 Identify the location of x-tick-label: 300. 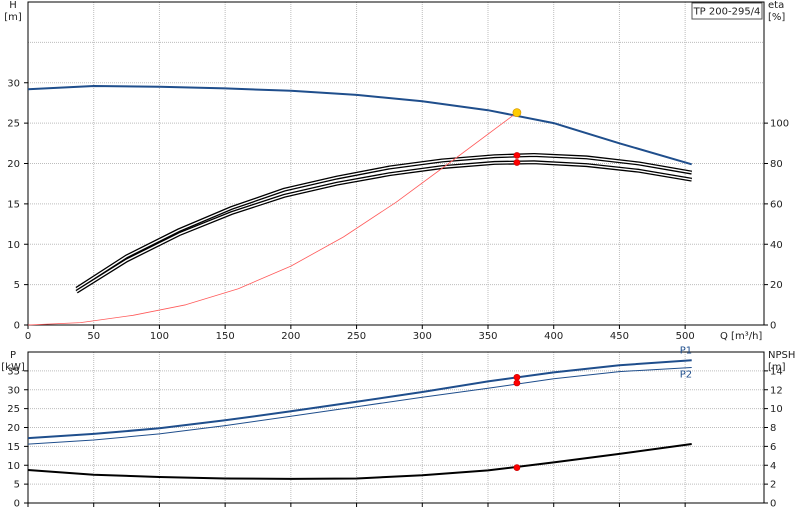
(422, 336).